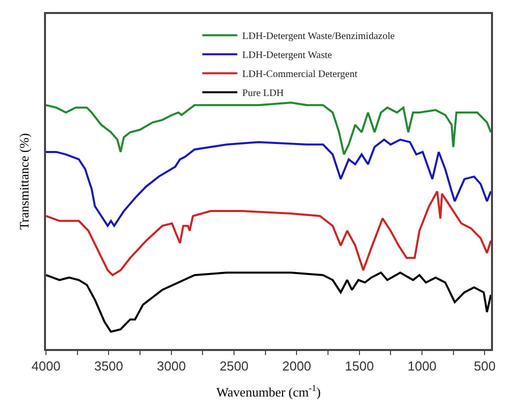 The width and height of the screenshot is (508, 409). What do you see at coordinates (287, 56) in the screenshot?
I see `legend-label: LDH-Detergent Waste` at bounding box center [287, 56].